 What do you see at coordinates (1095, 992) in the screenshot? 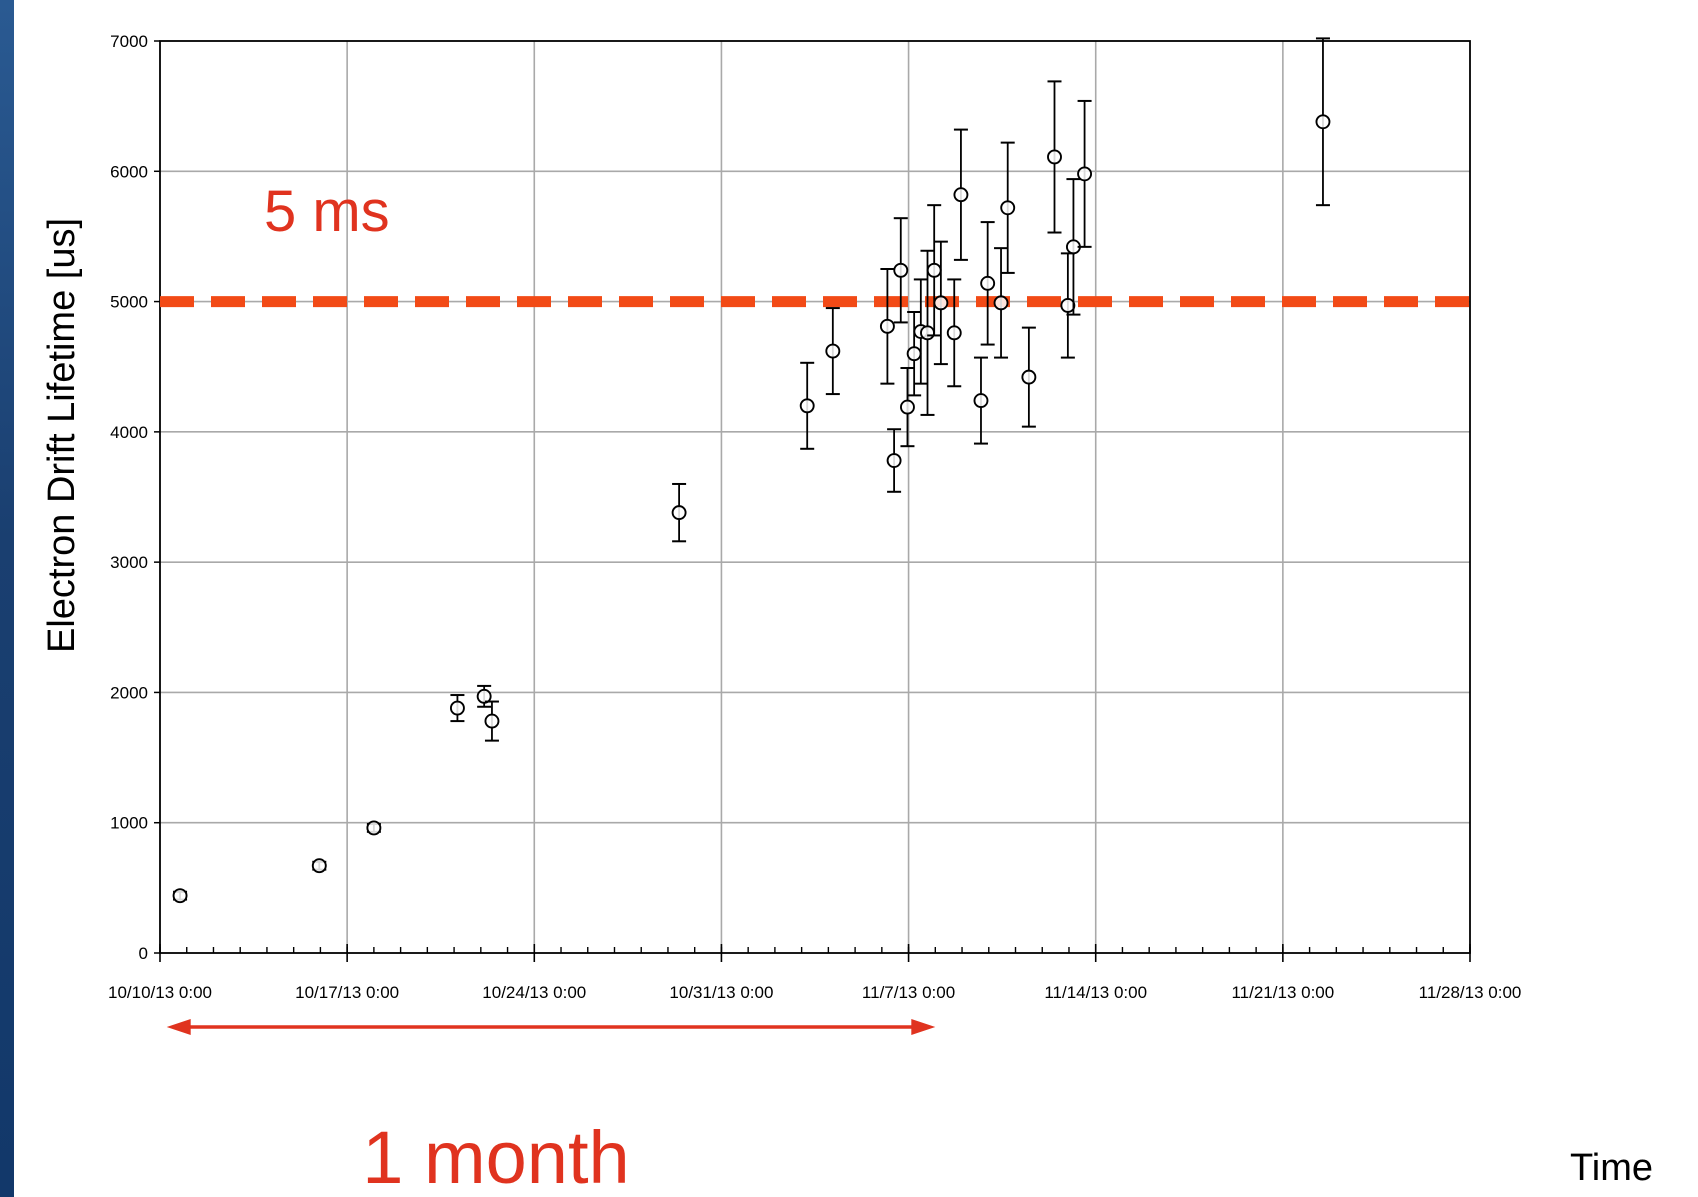
I see `x-tick-label: 11/14/13 0:00` at bounding box center [1095, 992].